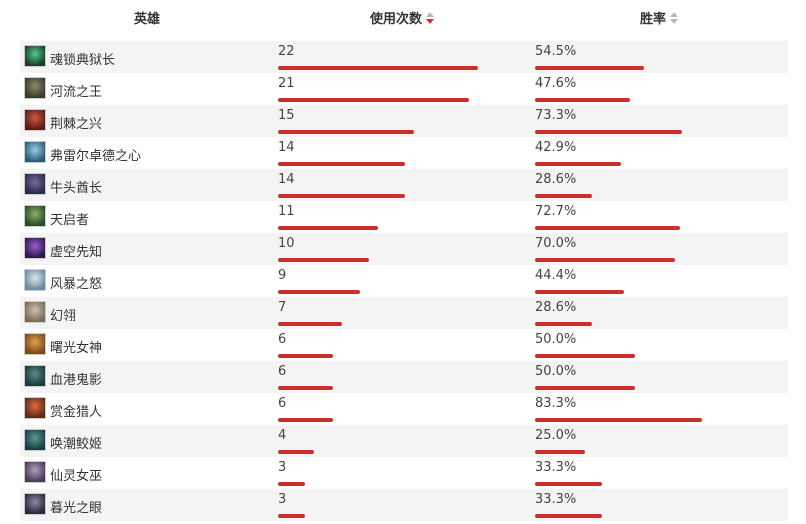  I want to click on table-row: 荆棘之兴 15 73.3%, so click(404, 121).